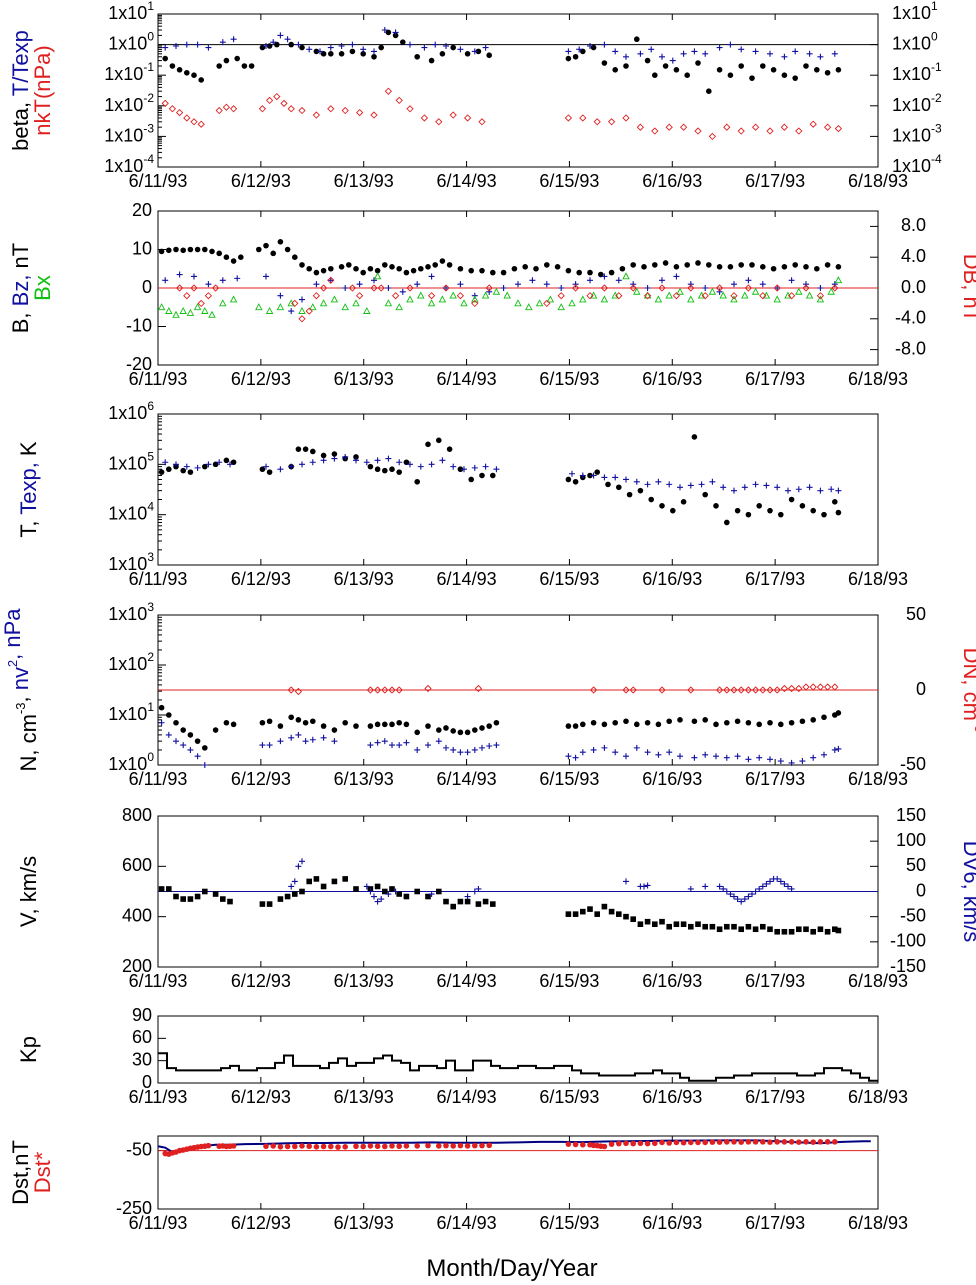 This screenshot has width=976, height=1285. What do you see at coordinates (131, 411) in the screenshot?
I see `y-tick-label: 1x10⁶` at bounding box center [131, 411].